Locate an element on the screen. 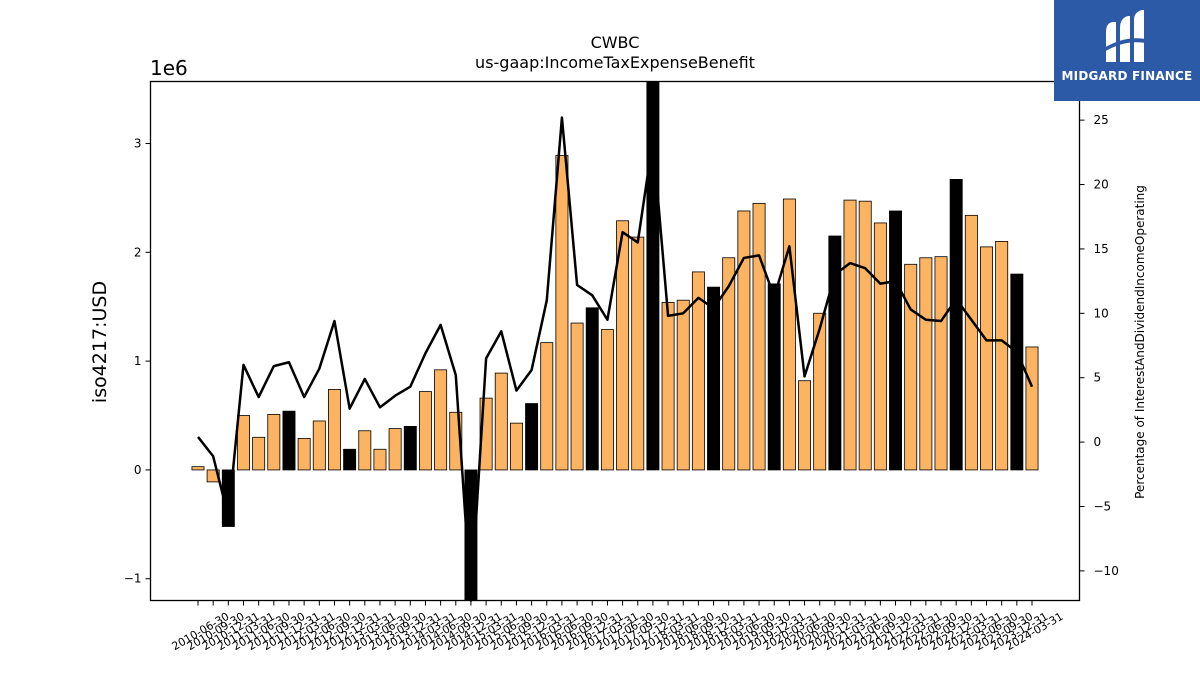  y-tick-label: 3 is located at coordinates (138, 144).